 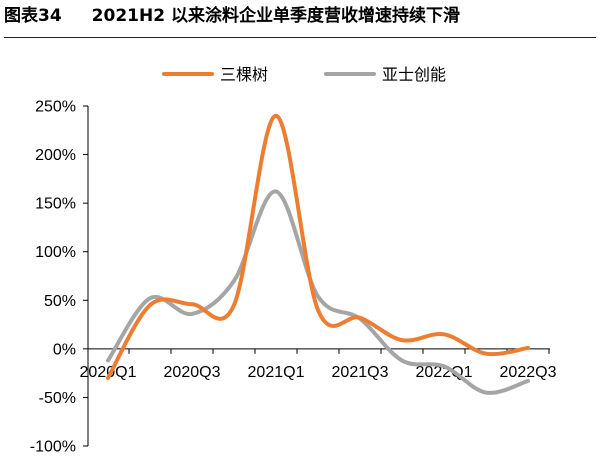 What do you see at coordinates (33, 16) in the screenshot?
I see `figure-label: 图表34` at bounding box center [33, 16].